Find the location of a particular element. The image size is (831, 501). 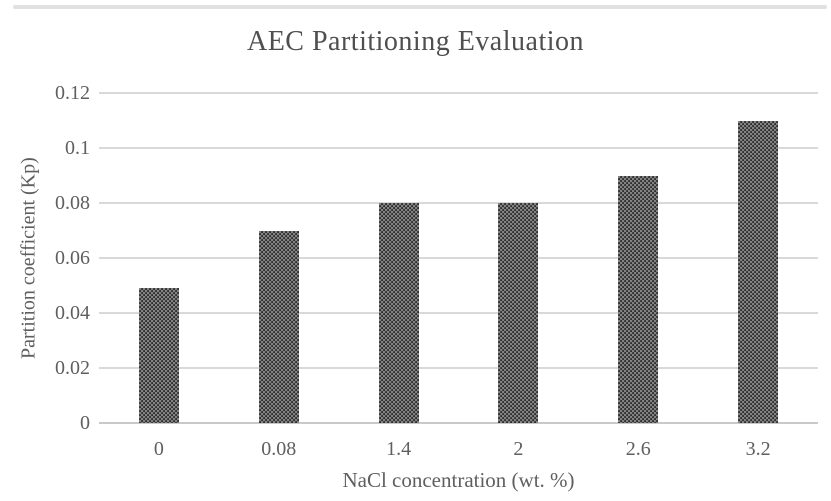

x-axis-line is located at coordinates (458, 423).